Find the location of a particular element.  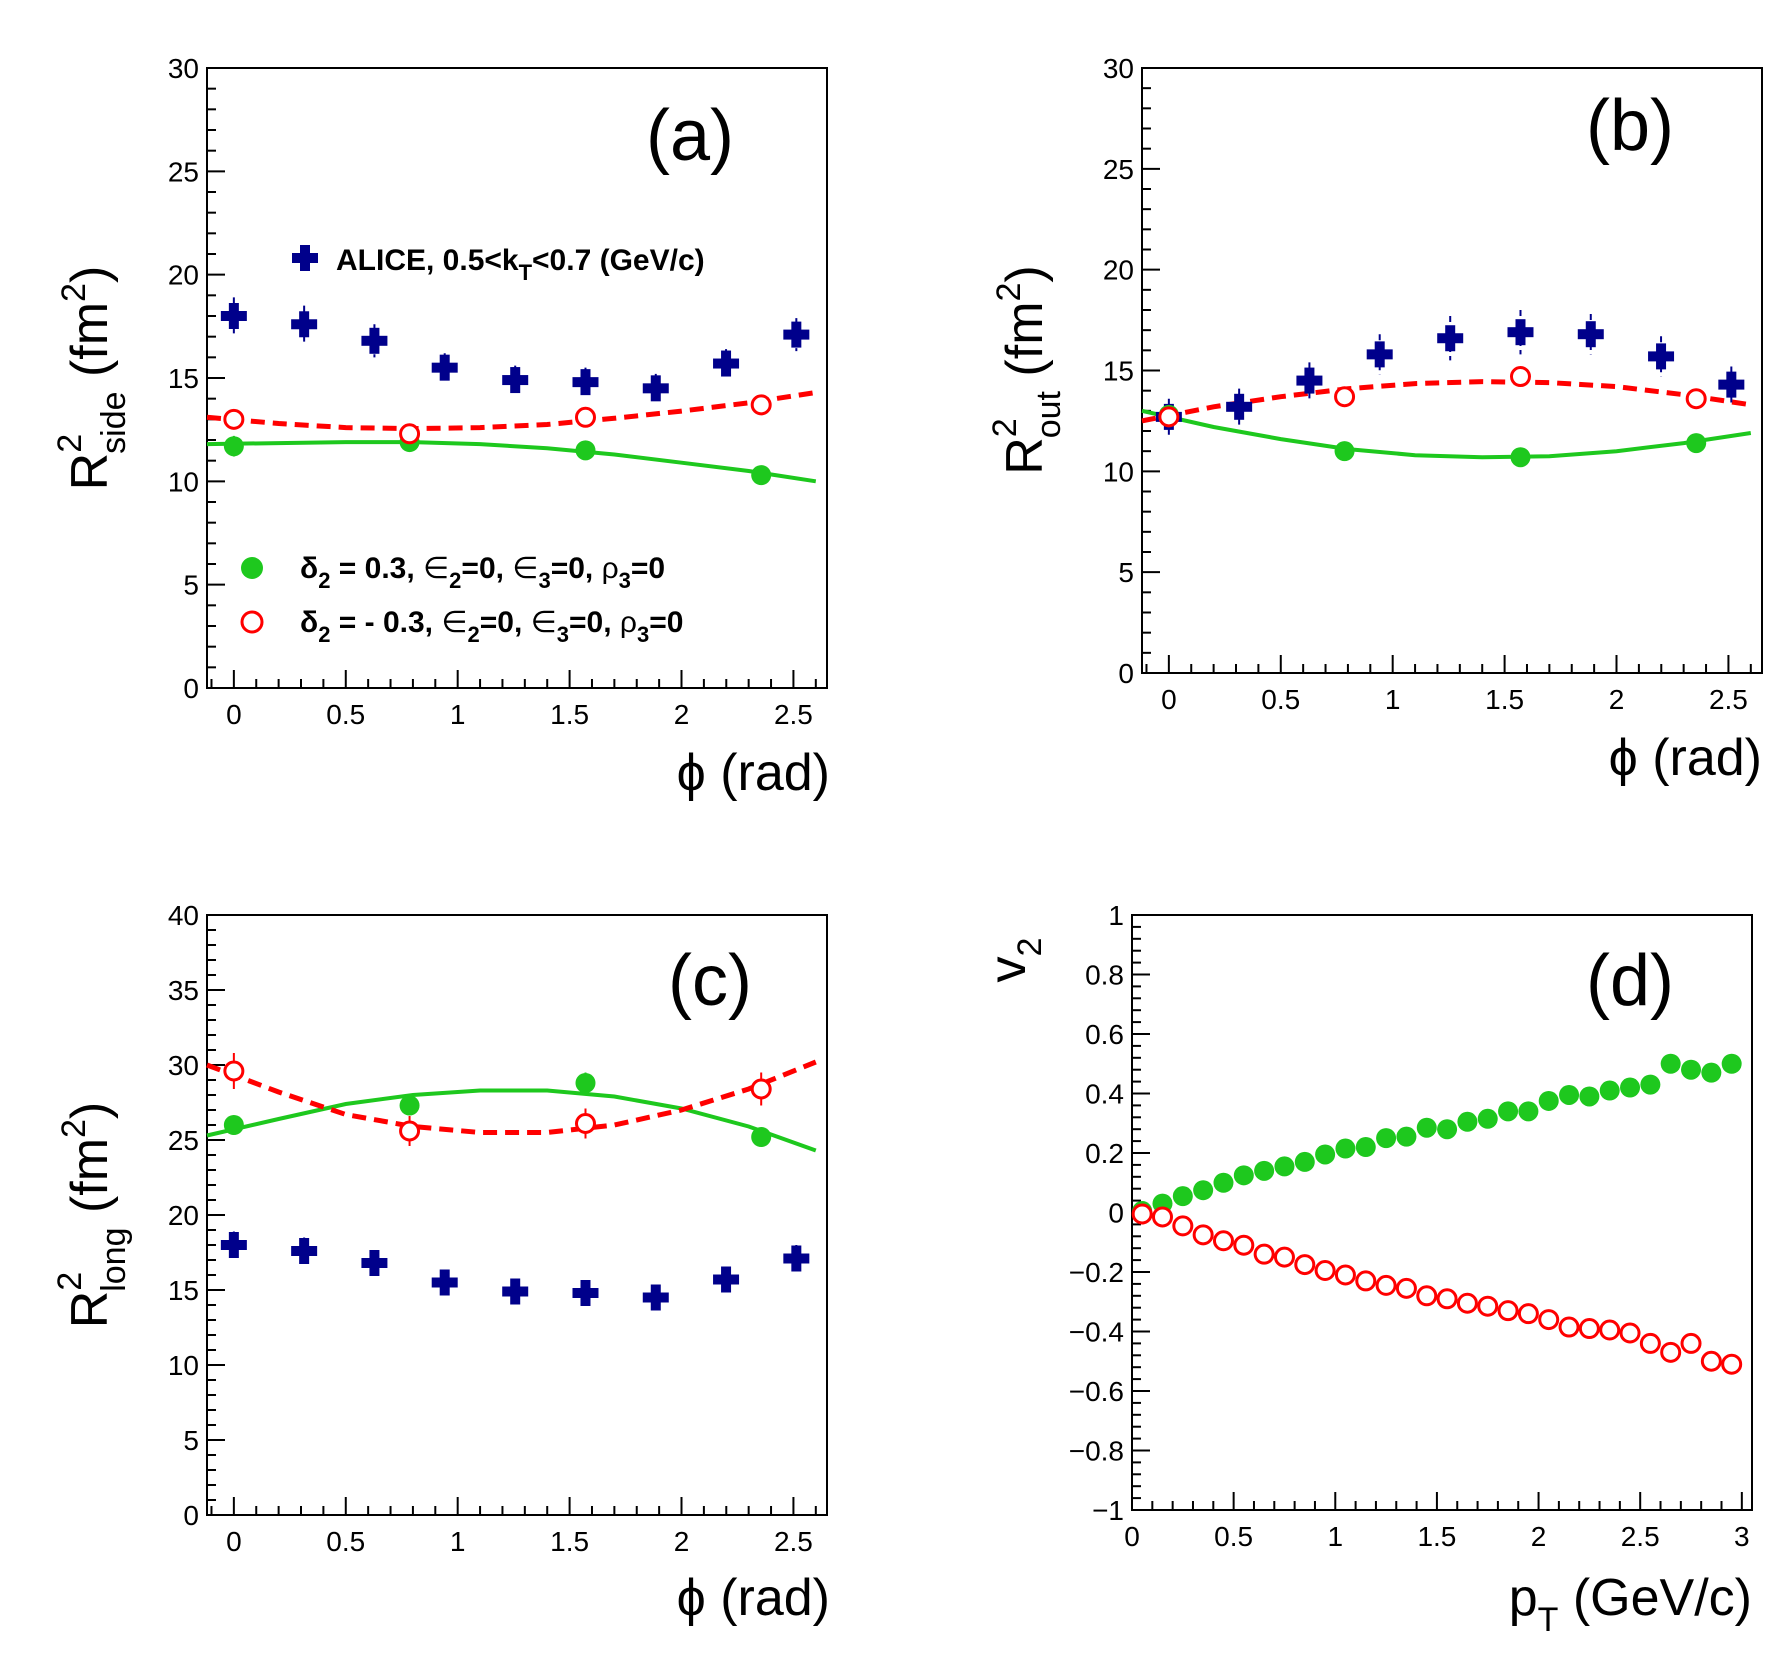

y-axis-title-a: R2 side (fm2) is located at coordinates (92, 378).